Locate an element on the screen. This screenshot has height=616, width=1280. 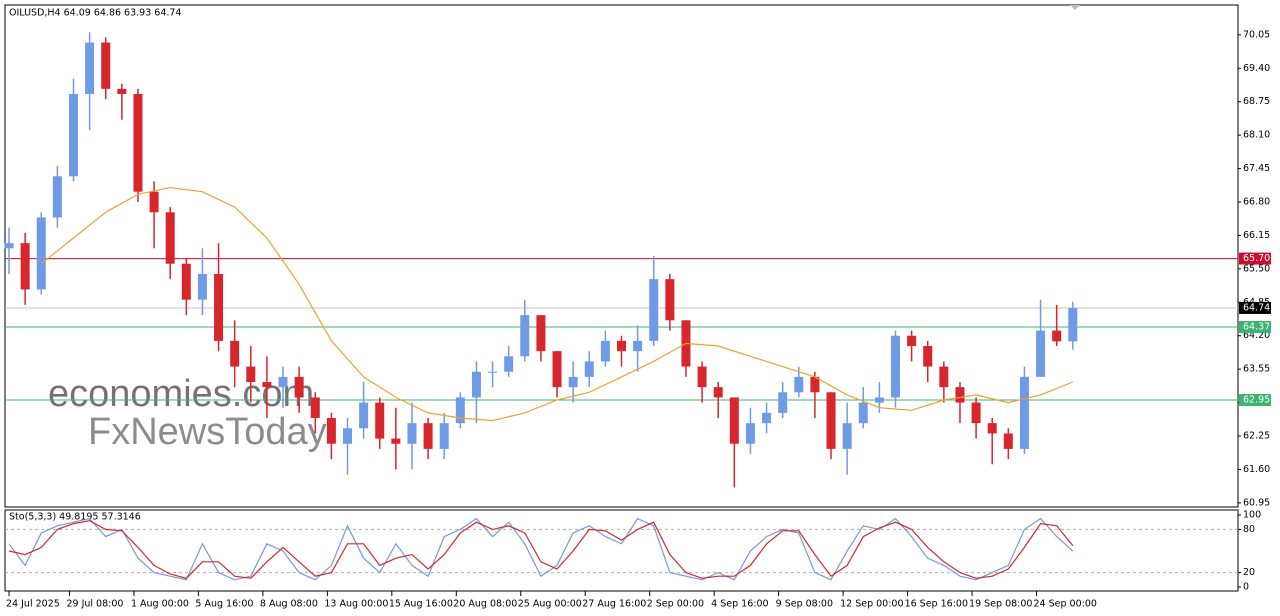
y-tick-label: 100 is located at coordinates (1252, 514).